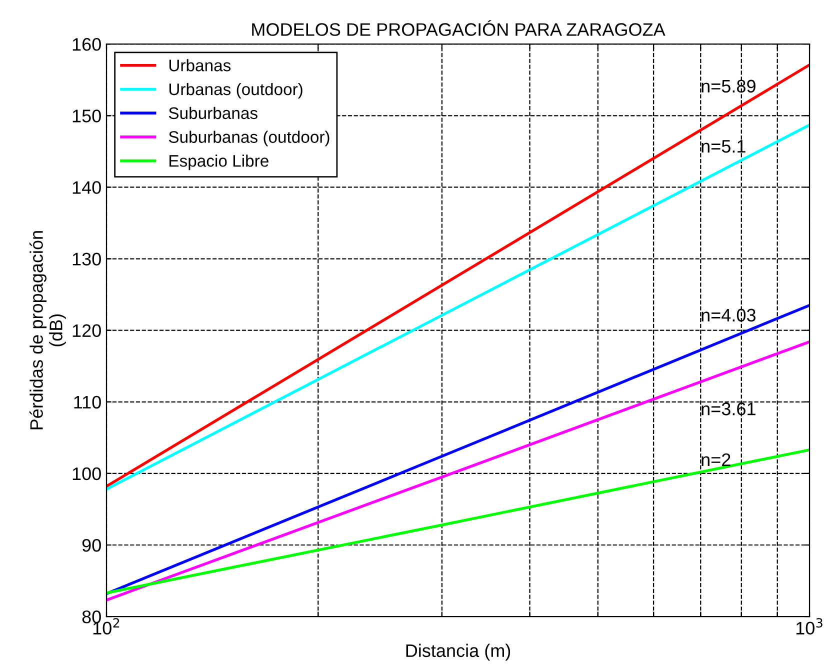 The width and height of the screenshot is (832, 668). Describe the element at coordinates (86, 331) in the screenshot. I see `y-tick-label: 120` at that location.